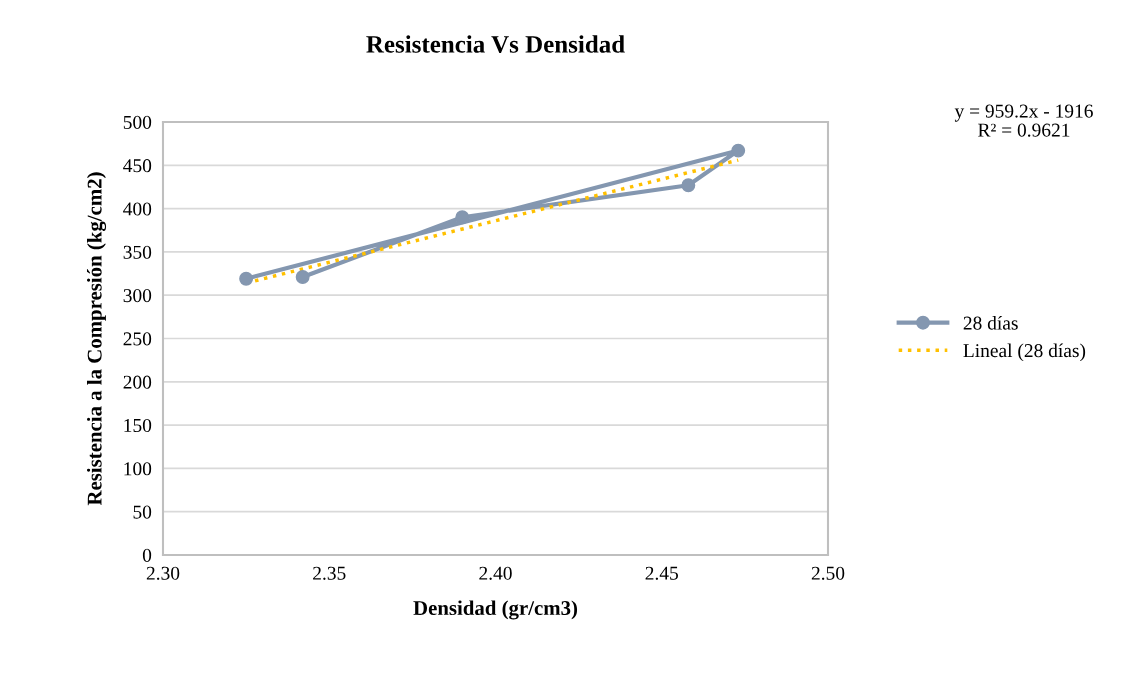  Describe the element at coordinates (137, 209) in the screenshot. I see `y-tick-label: 400` at that location.